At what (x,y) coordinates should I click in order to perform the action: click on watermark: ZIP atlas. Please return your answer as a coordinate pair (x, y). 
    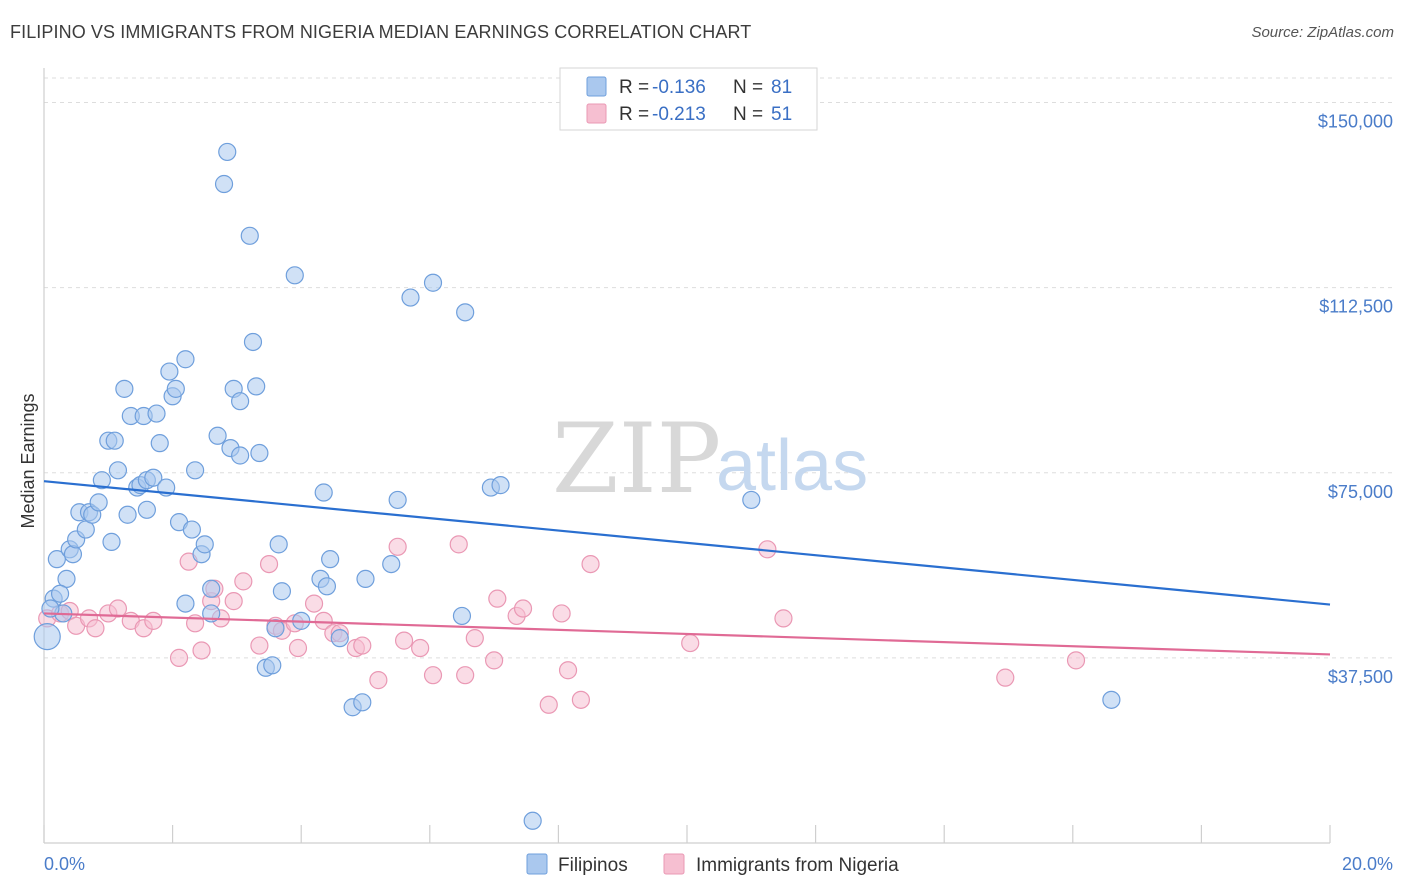
    Looking at the image, I should click on (710, 459).